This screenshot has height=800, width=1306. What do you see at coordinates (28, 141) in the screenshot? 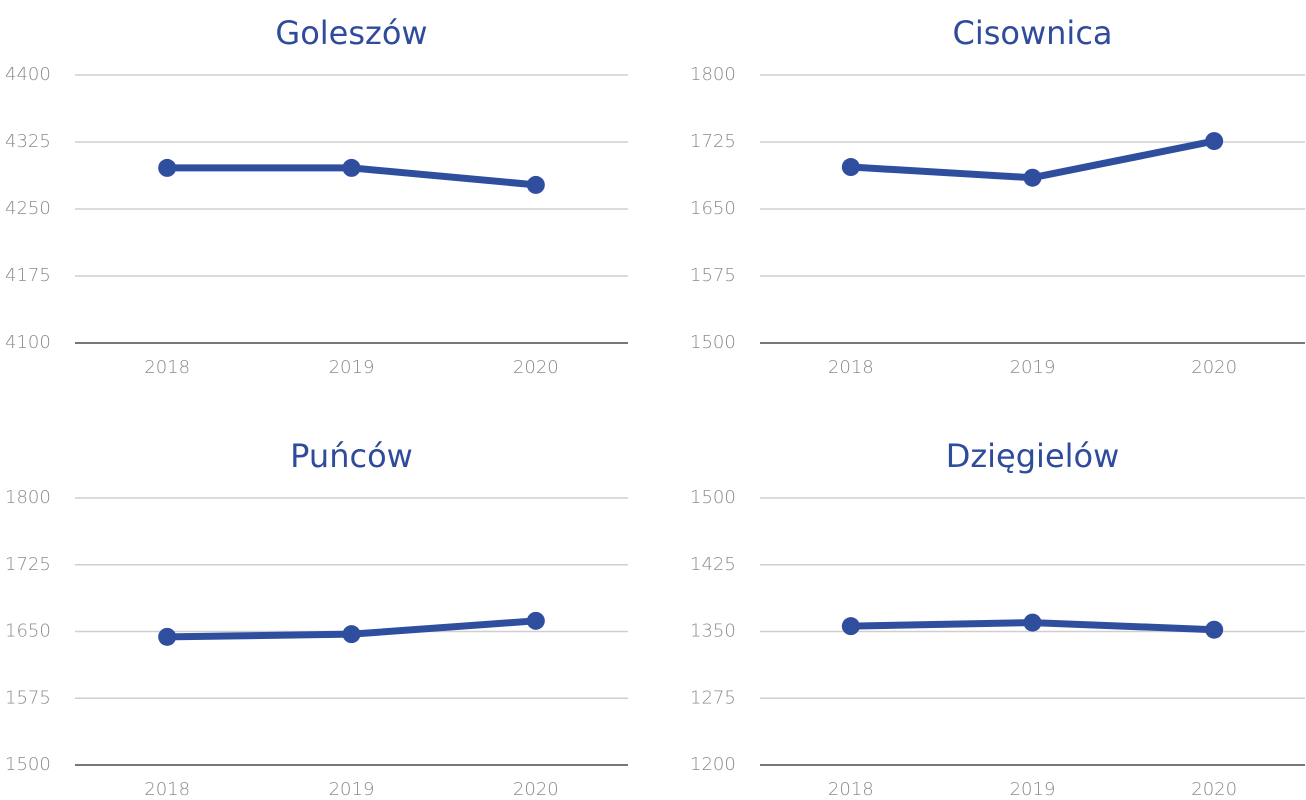
I see `y-tick-label: 4325` at bounding box center [28, 141].